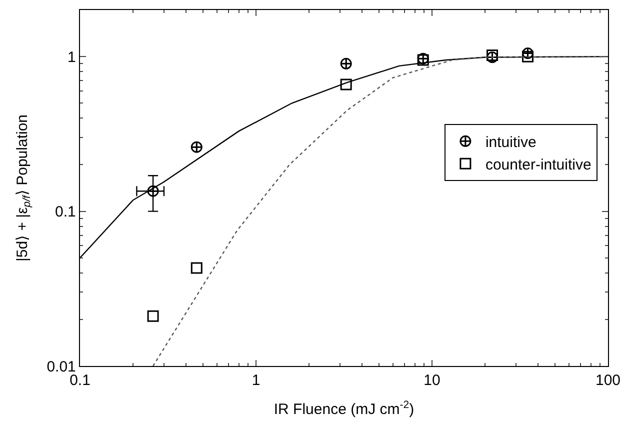 This screenshot has width=632, height=426. Describe the element at coordinates (344, 408) in the screenshot. I see `x-axis-title: IR Fluence (mJ cm$^{-2}$)` at that location.